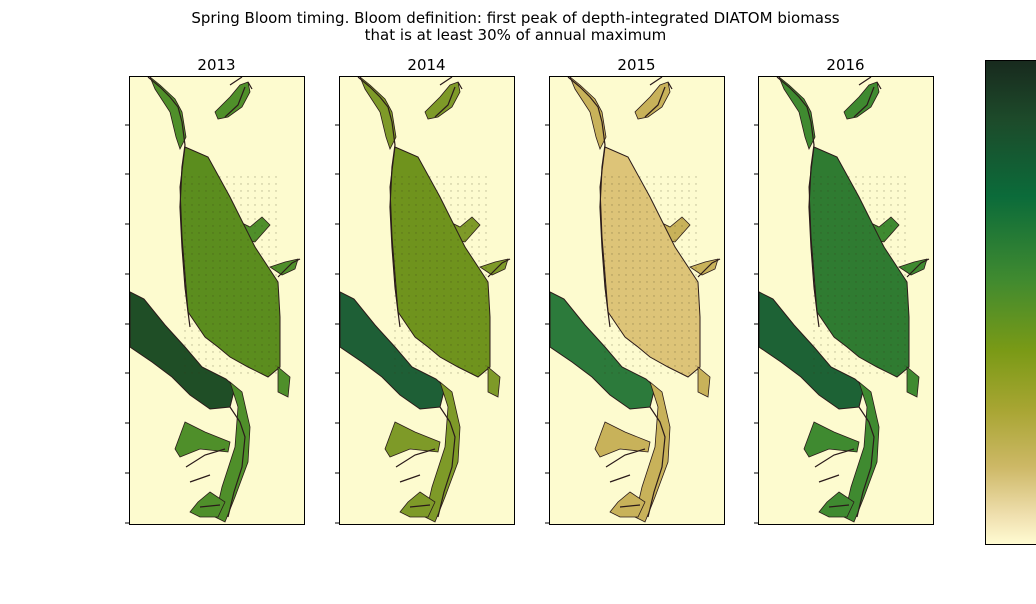 The image size is (1036, 604). What do you see at coordinates (846, 300) in the screenshot?
I see `map-canvas` at bounding box center [846, 300].